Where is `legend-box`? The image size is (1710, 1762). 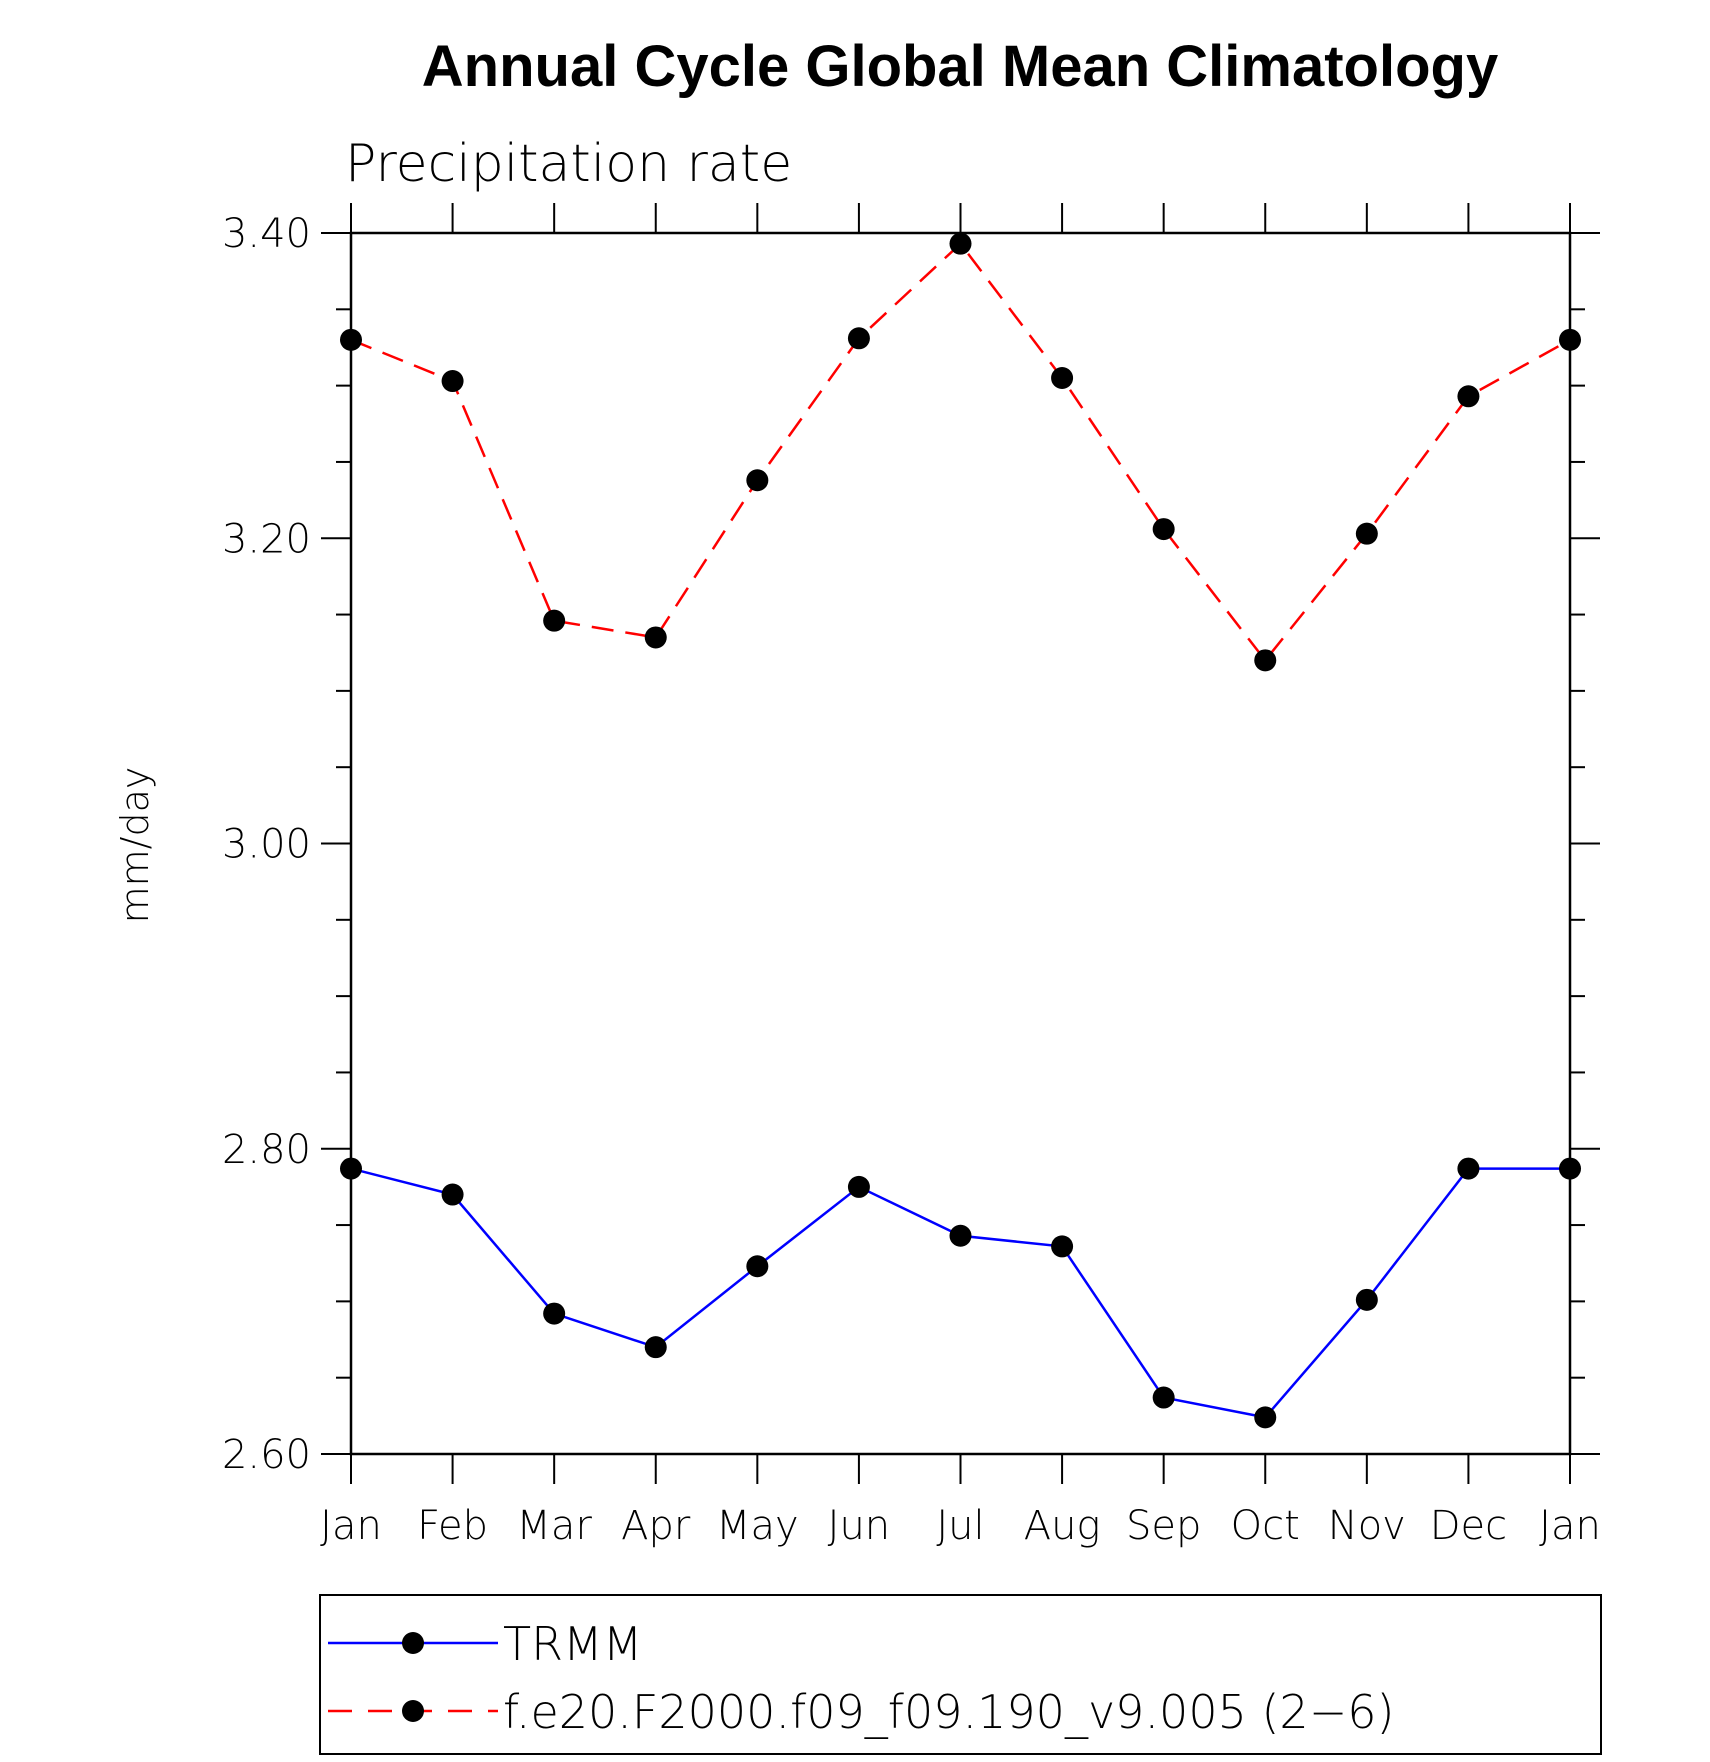 legend-box is located at coordinates (960, 1674).